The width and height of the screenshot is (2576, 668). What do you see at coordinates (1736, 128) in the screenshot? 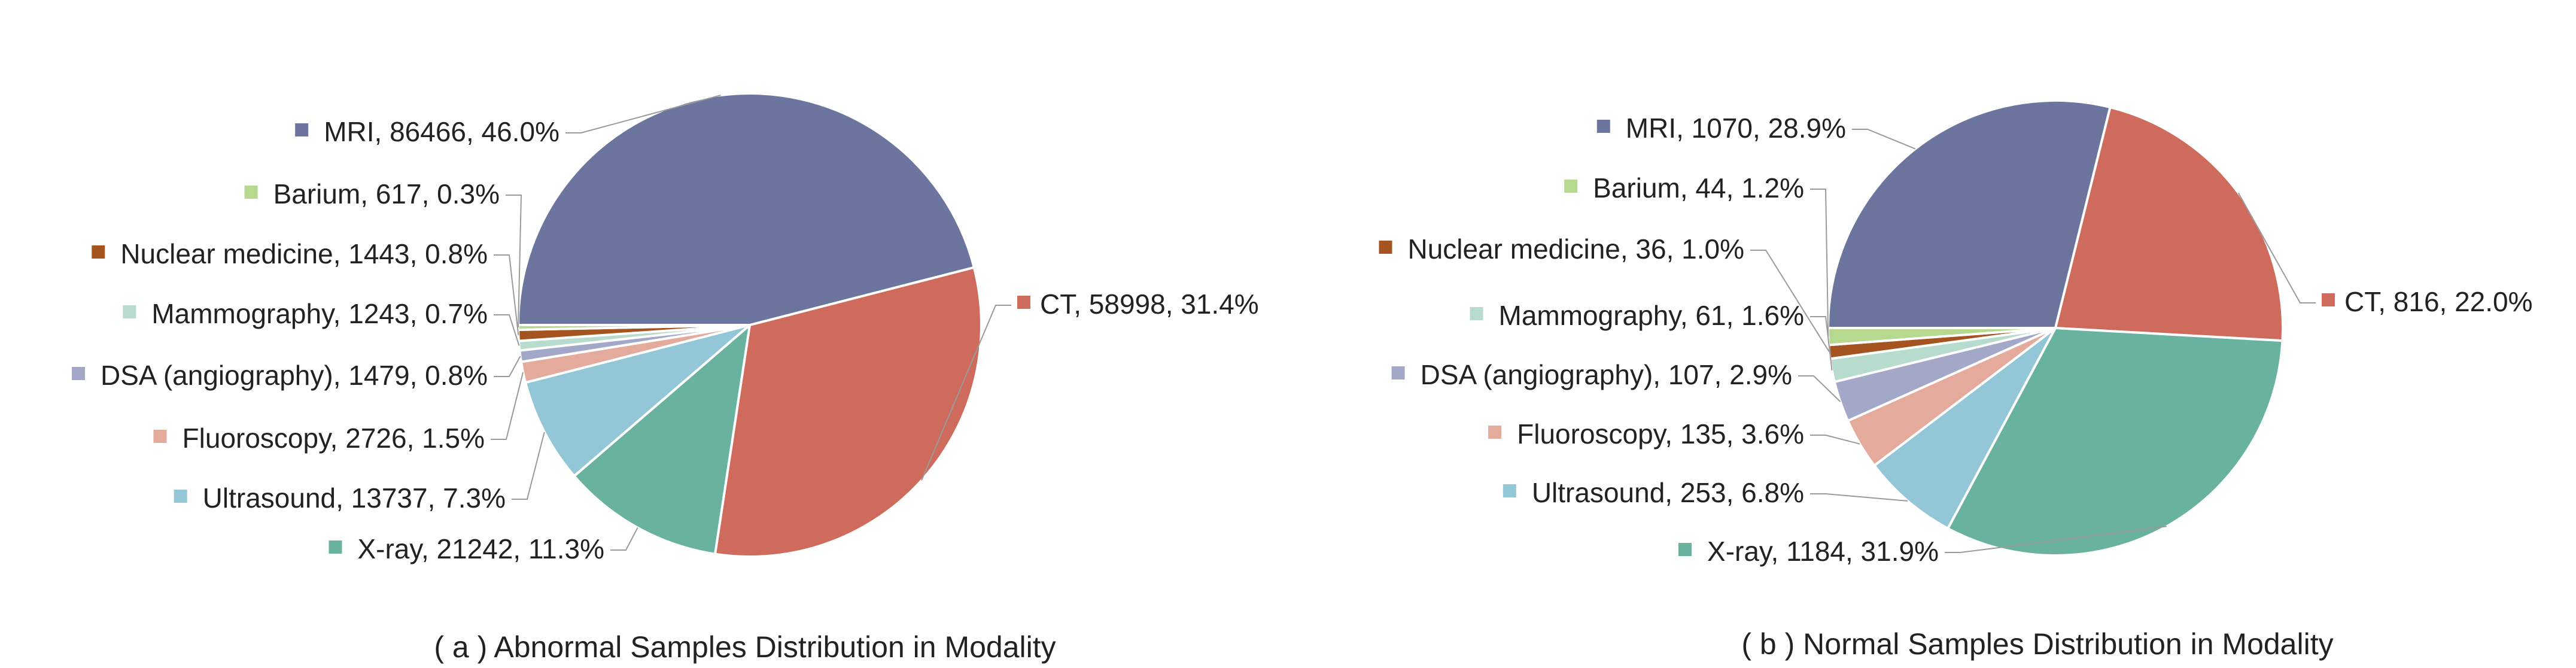
I see `slice-label-mri: MRI, 1070, 28.9%` at bounding box center [1736, 128].